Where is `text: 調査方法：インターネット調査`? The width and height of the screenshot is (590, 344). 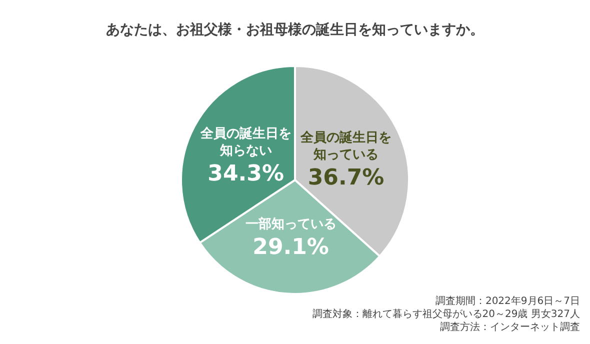
text: 調査方法：インターネット調査 is located at coordinates (510, 327).